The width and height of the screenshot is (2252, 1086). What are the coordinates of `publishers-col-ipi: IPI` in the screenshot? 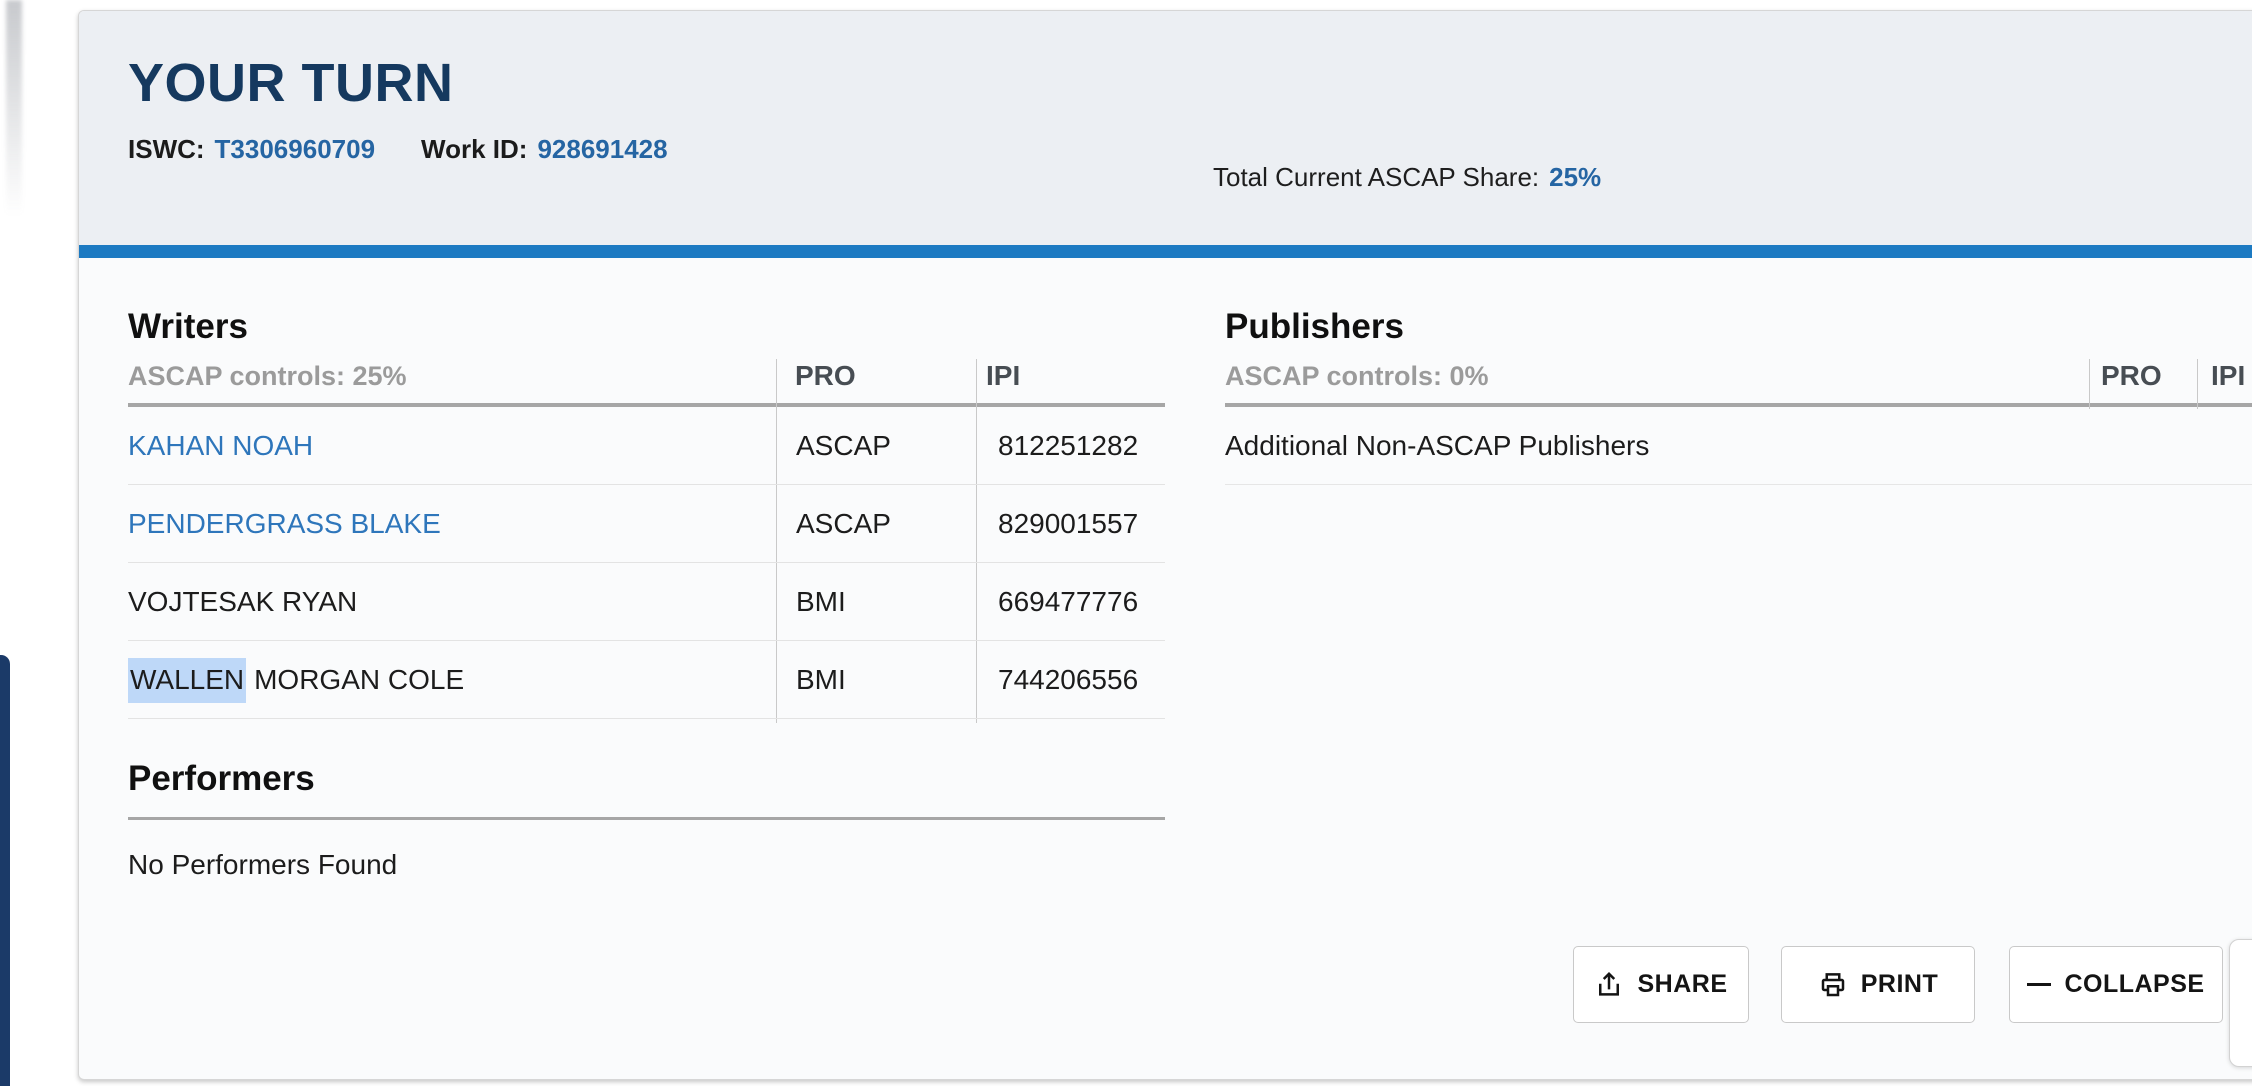 It's located at (2228, 375).